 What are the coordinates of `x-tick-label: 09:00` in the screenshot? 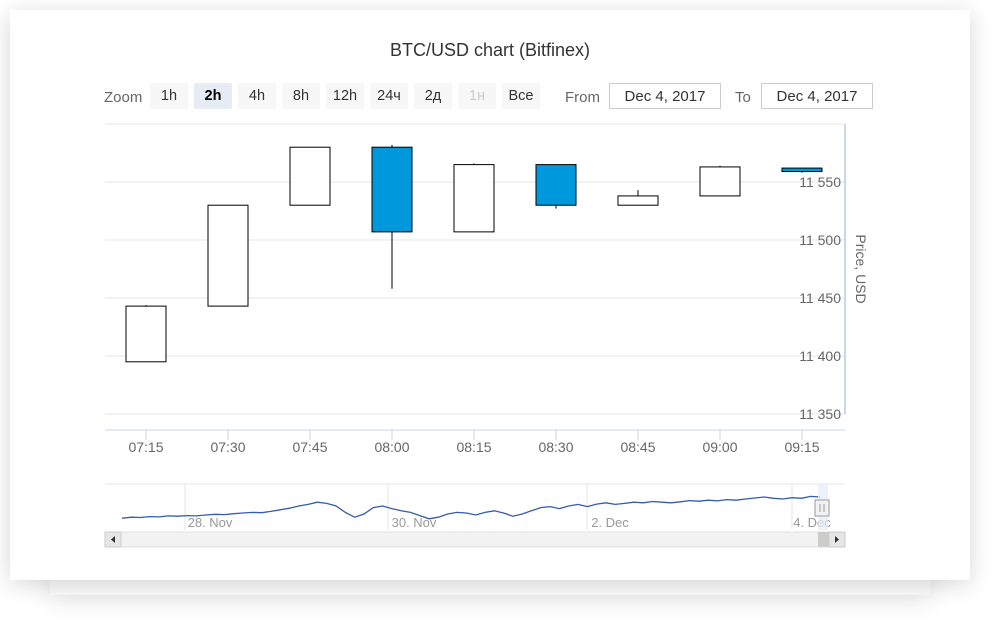 It's located at (719, 447).